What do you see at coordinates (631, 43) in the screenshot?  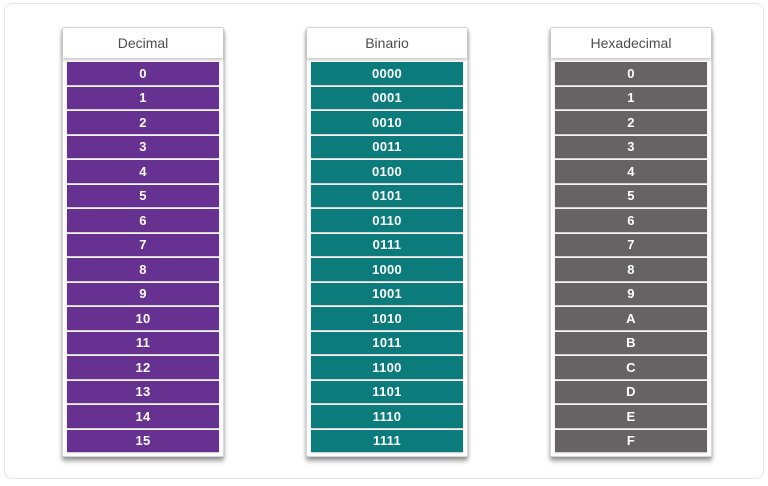 I see `column-header-hexadecimal: Hexadecimal` at bounding box center [631, 43].